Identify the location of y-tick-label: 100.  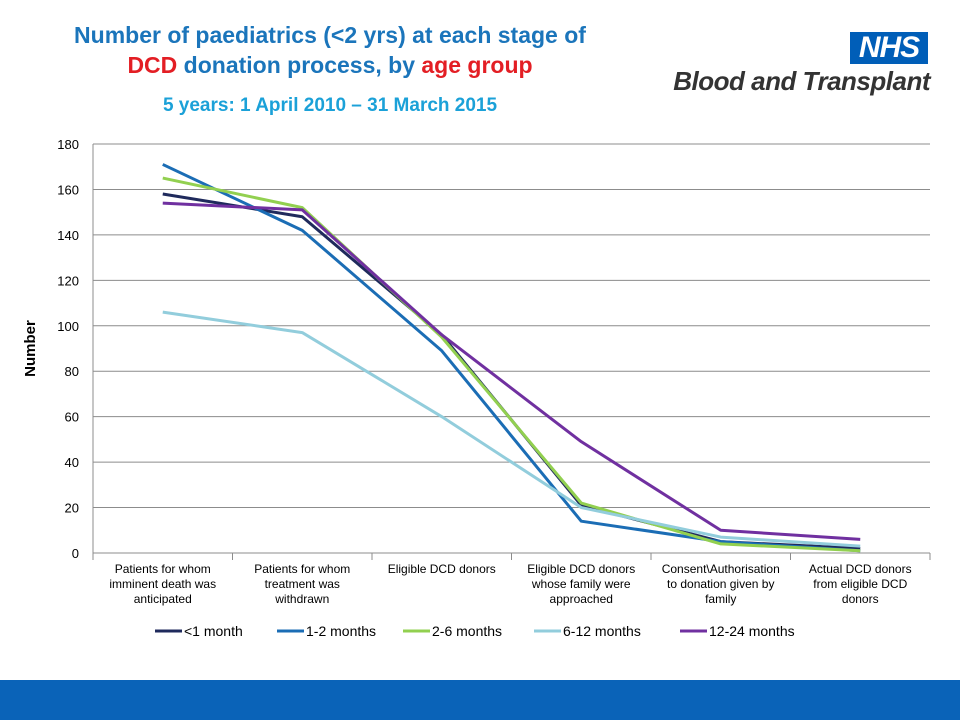
(68, 326).